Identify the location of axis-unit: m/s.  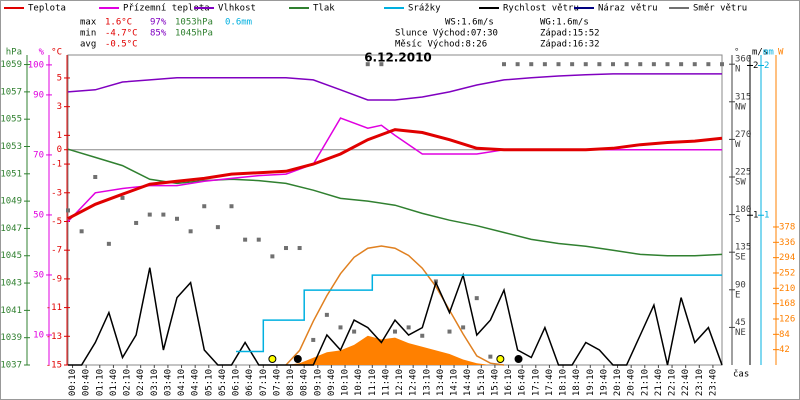
(760, 53).